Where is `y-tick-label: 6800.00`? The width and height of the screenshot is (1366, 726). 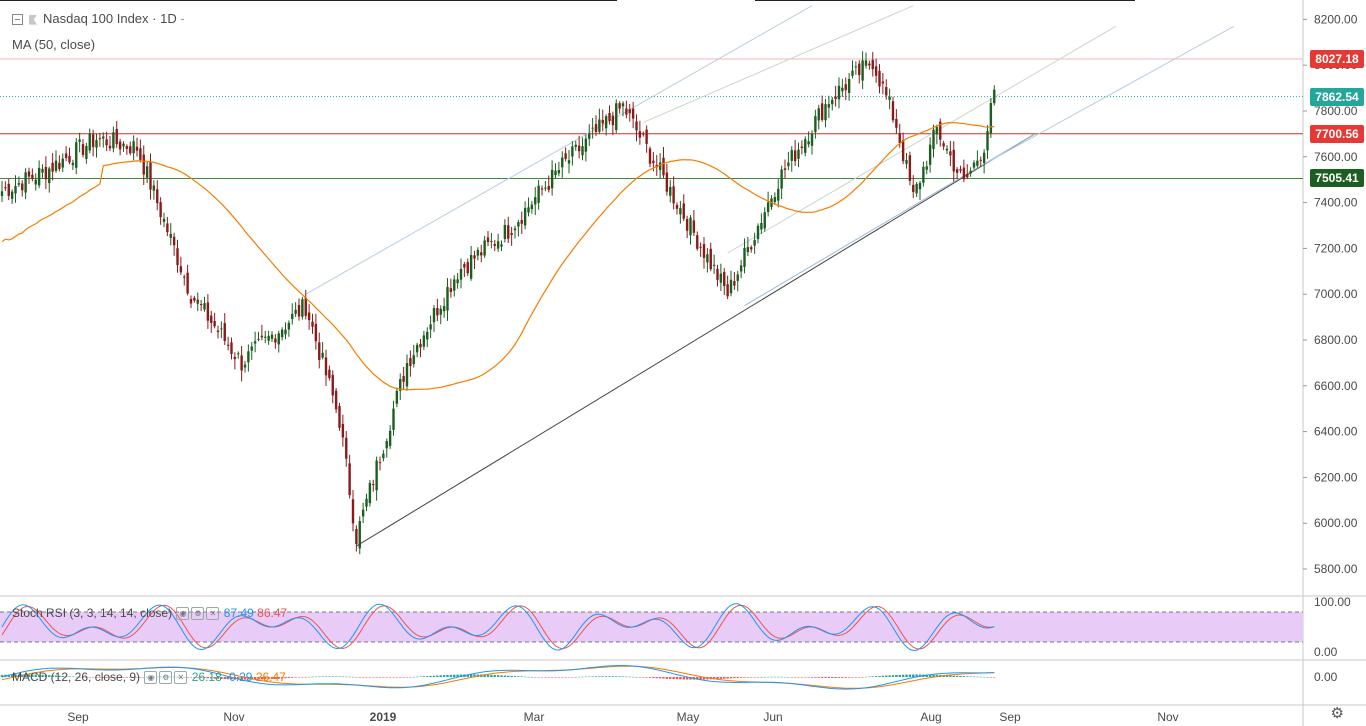 y-tick-label: 6800.00 is located at coordinates (1336, 340).